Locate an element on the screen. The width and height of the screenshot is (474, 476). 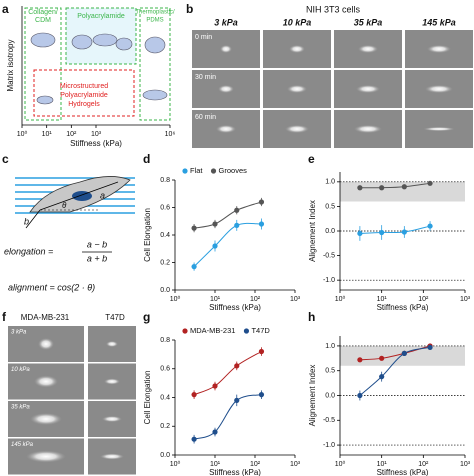
y-tick-label: 0.8 is located at coordinates (165, 340).